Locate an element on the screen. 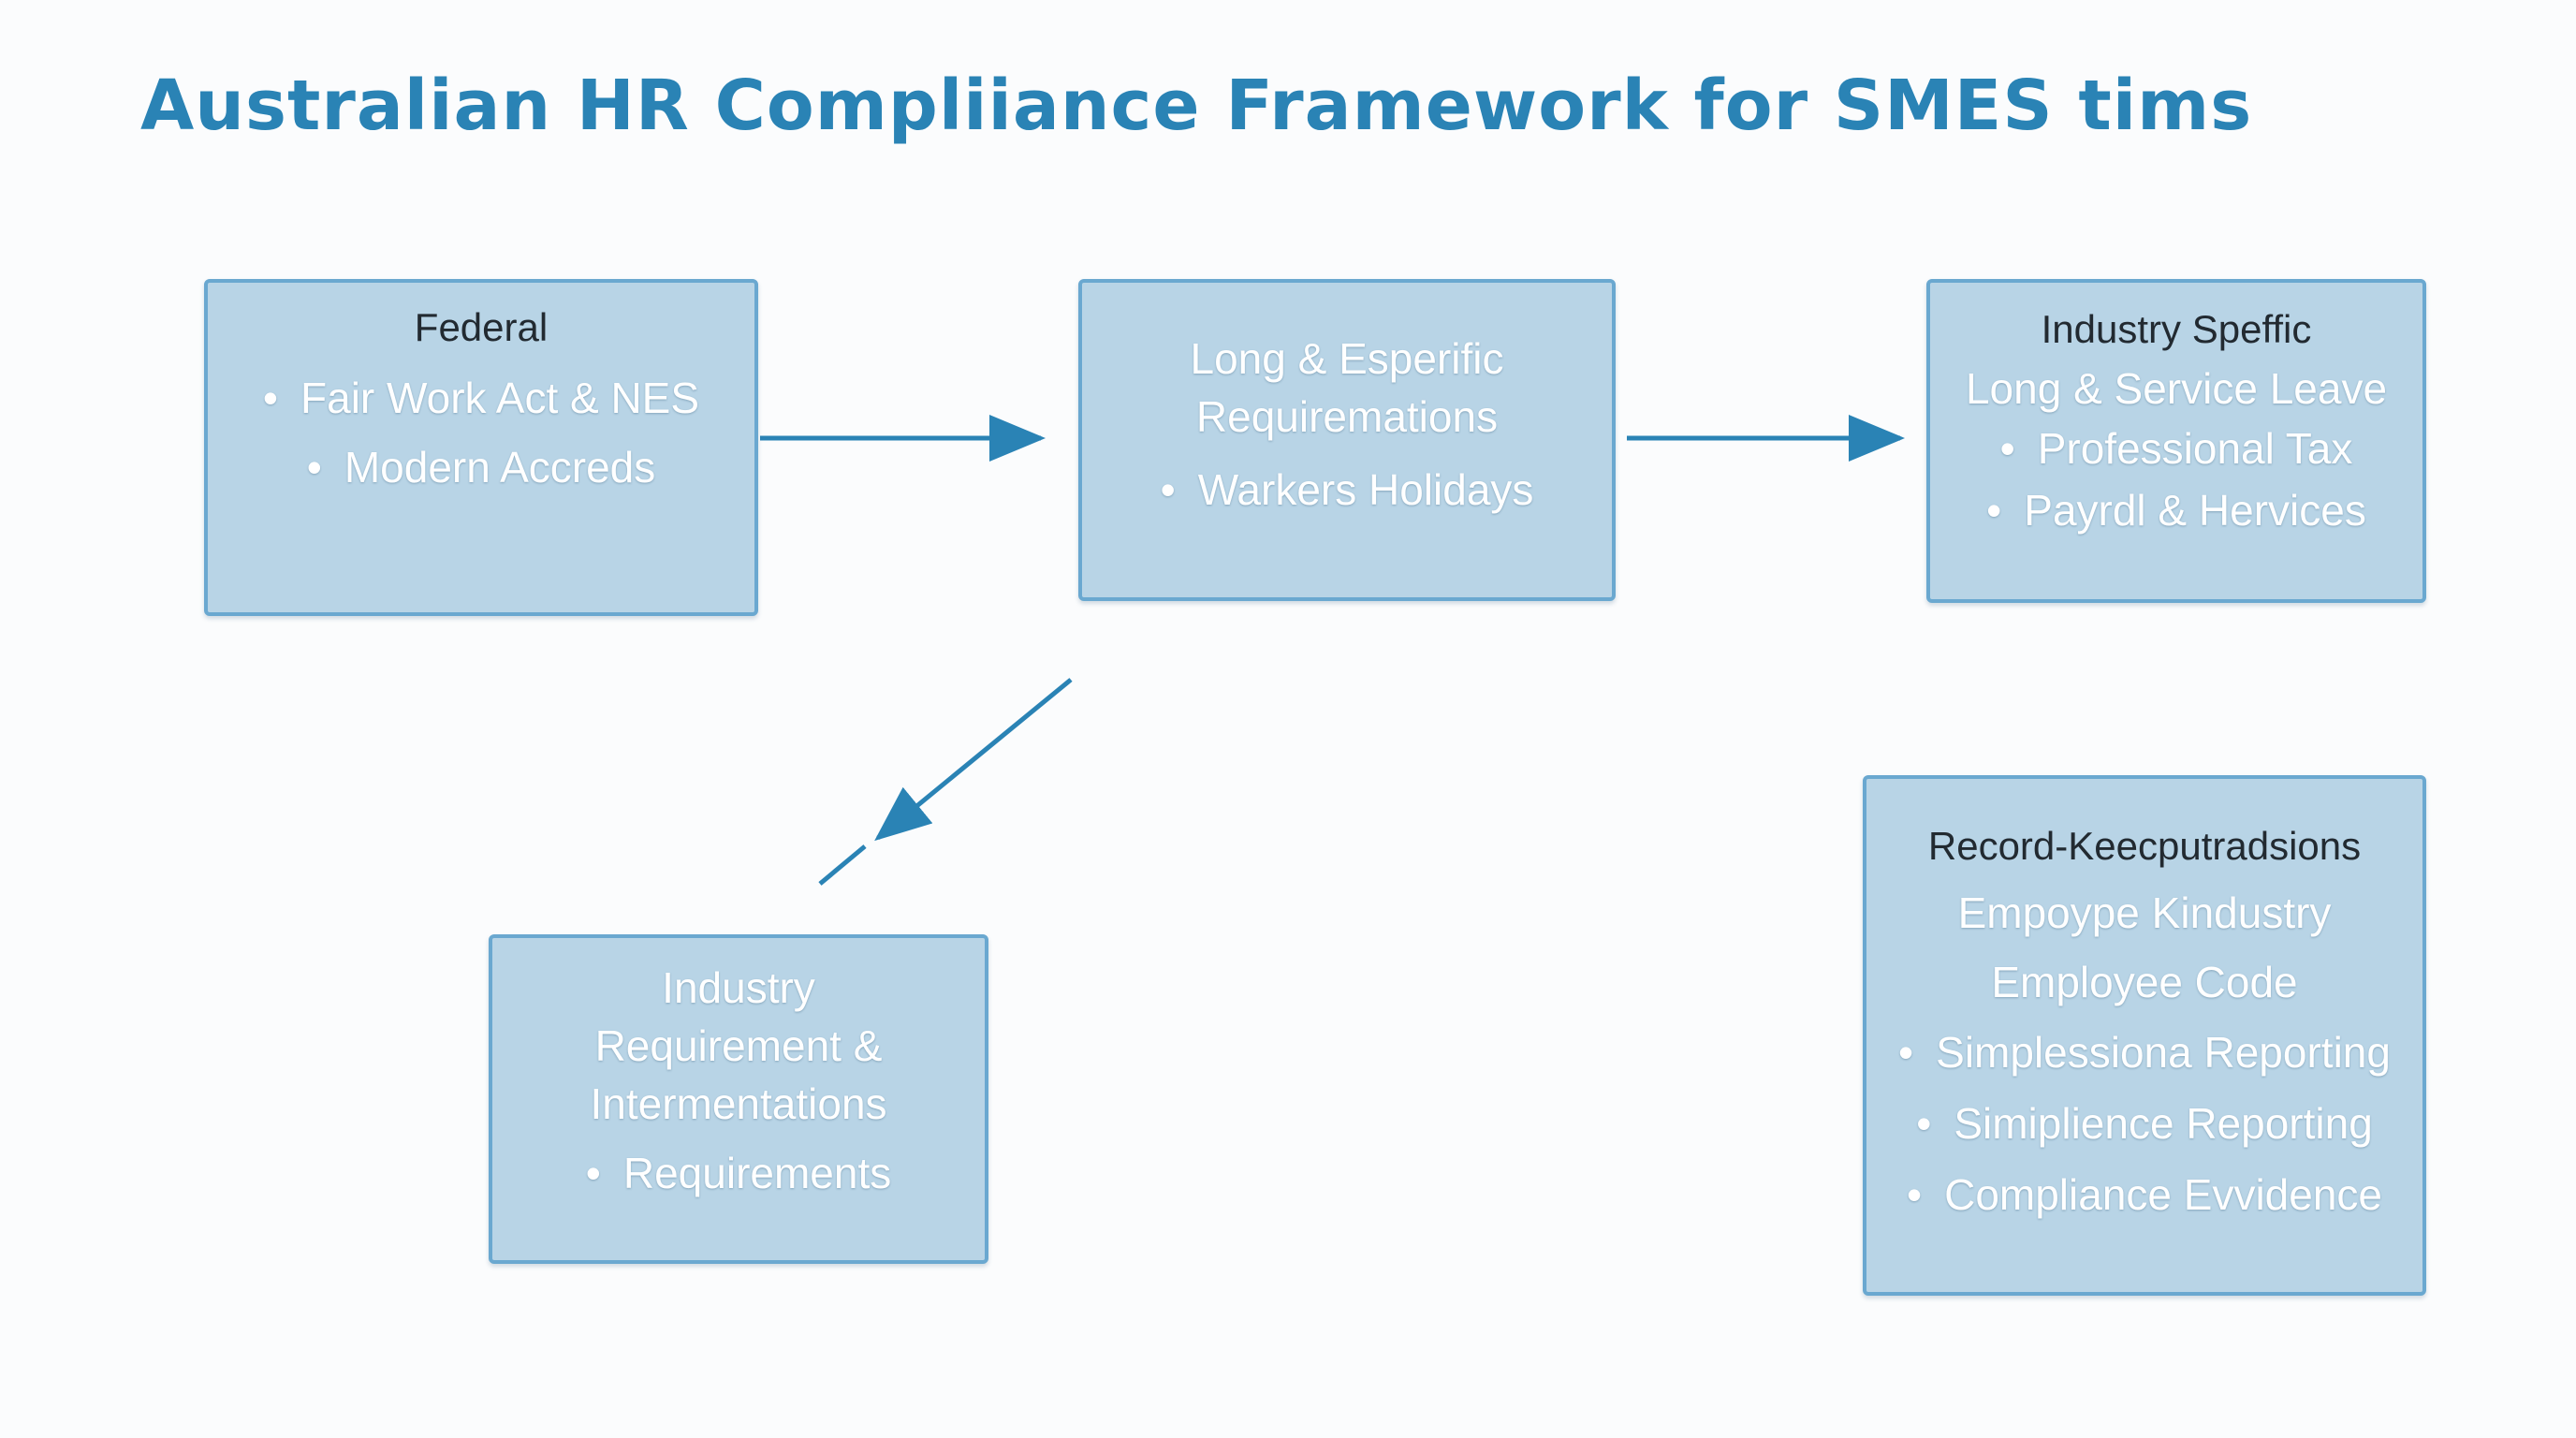  industry-specific-bullet-list: Professional Tax Payrdl & Hervices is located at coordinates (2176, 479).